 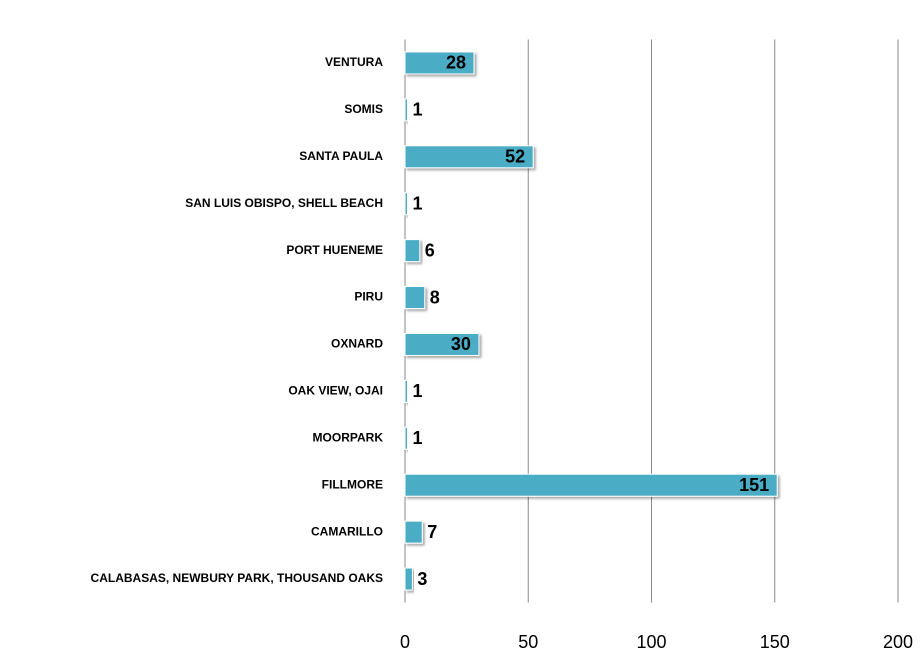 What do you see at coordinates (368, 297) in the screenshot?
I see `y-tick-label: PIRU` at bounding box center [368, 297].